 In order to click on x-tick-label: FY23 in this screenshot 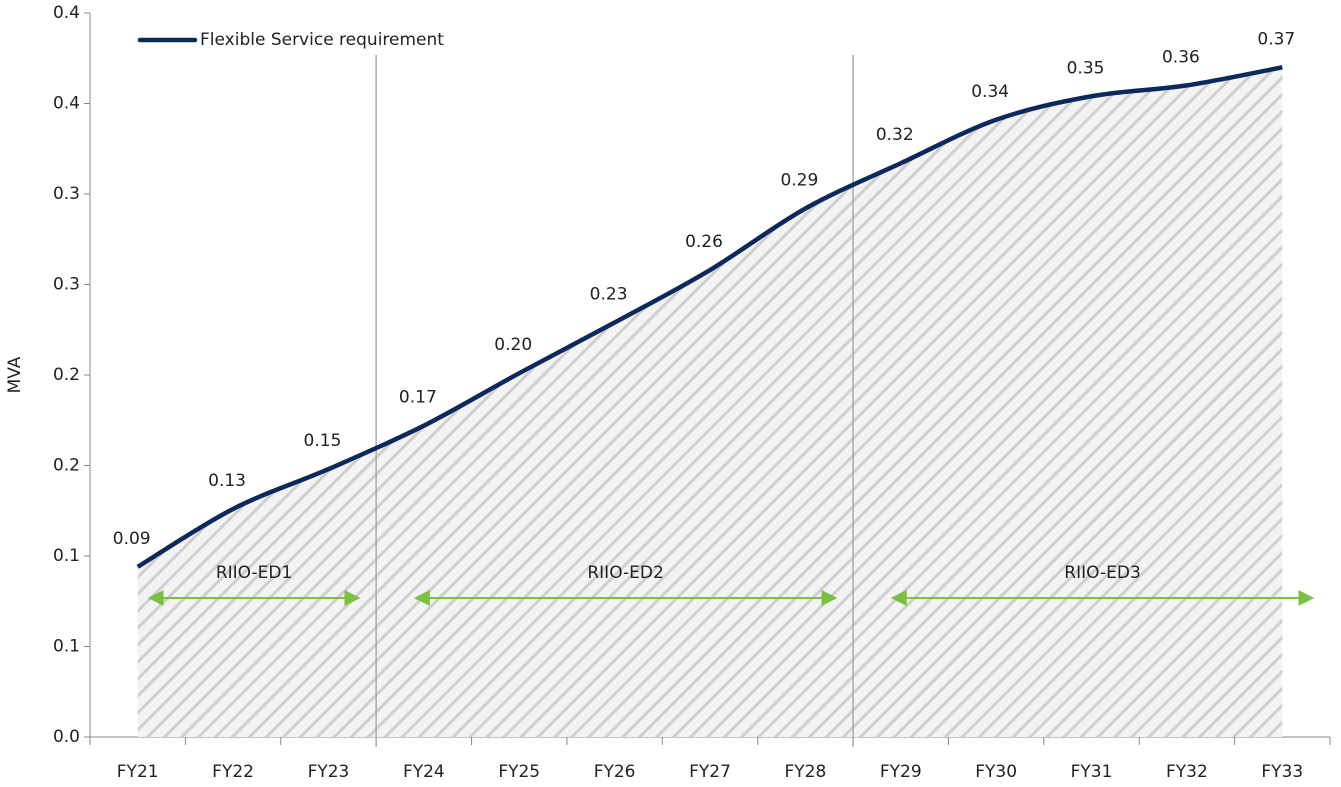, I will do `click(329, 772)`.